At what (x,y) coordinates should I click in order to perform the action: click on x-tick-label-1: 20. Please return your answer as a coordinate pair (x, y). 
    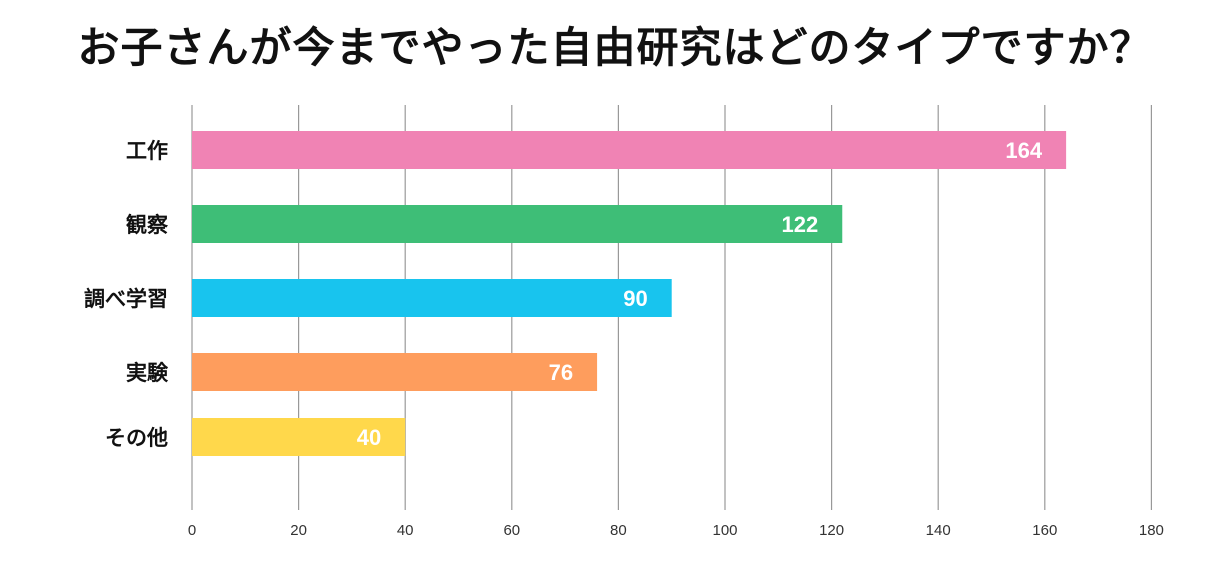
    Looking at the image, I should click on (298, 530).